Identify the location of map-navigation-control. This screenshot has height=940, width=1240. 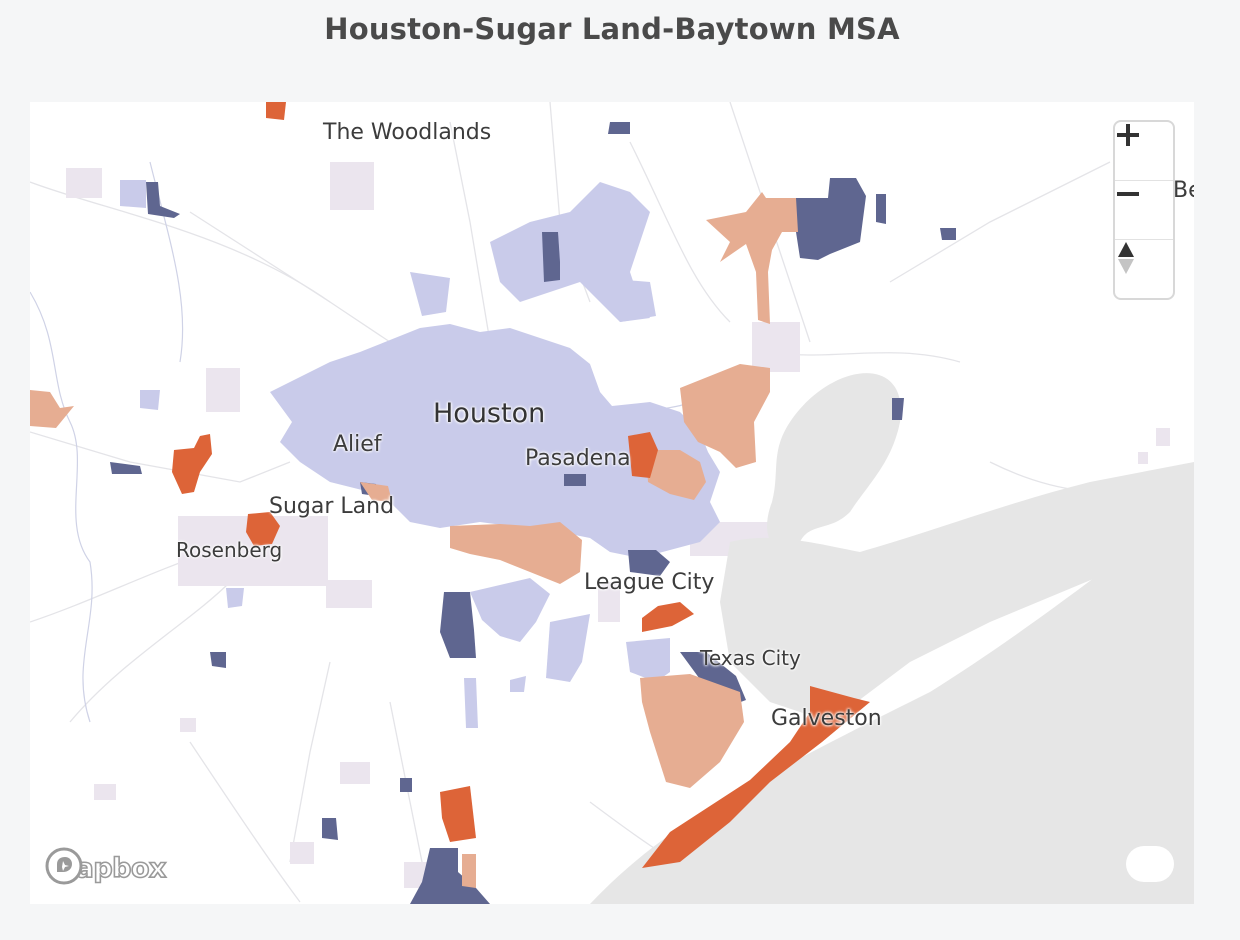
(1144, 210).